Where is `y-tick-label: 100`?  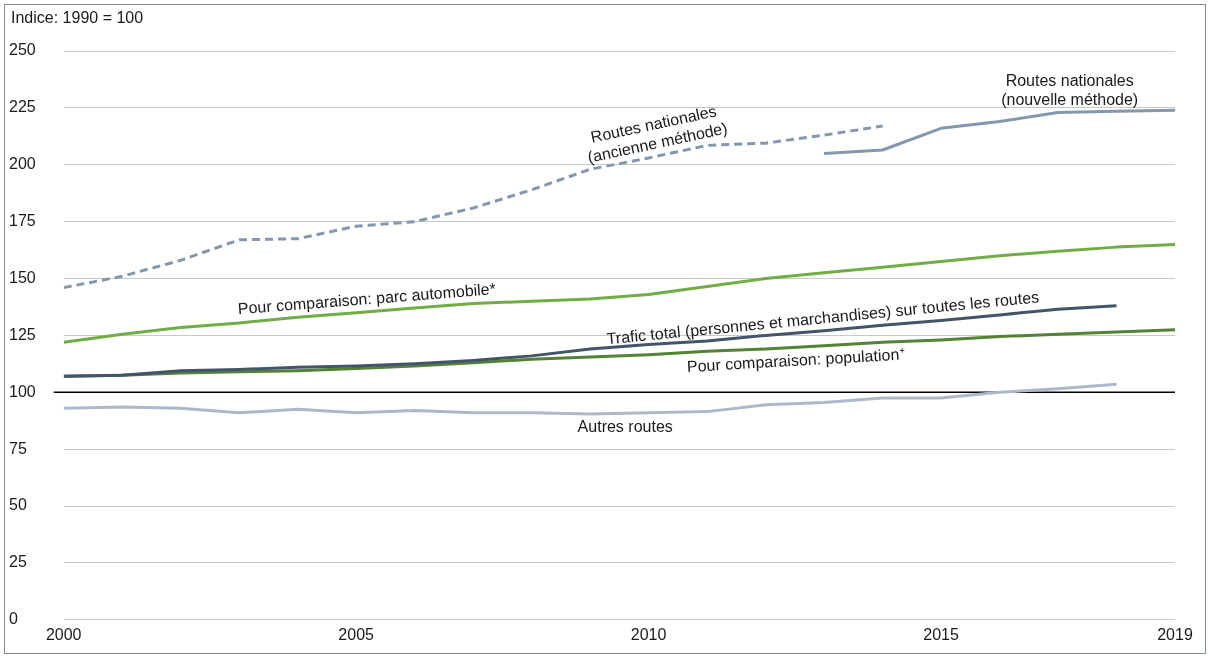
y-tick-label: 100 is located at coordinates (22, 391).